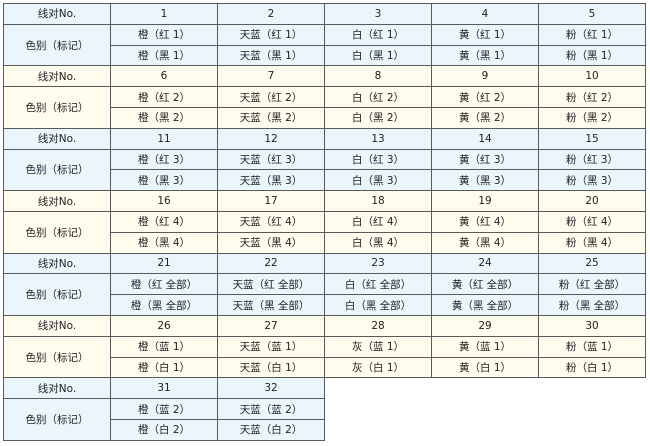 Image resolution: width=650 pixels, height=446 pixels. I want to click on color-cell: 黄（黑 4）, so click(485, 242).